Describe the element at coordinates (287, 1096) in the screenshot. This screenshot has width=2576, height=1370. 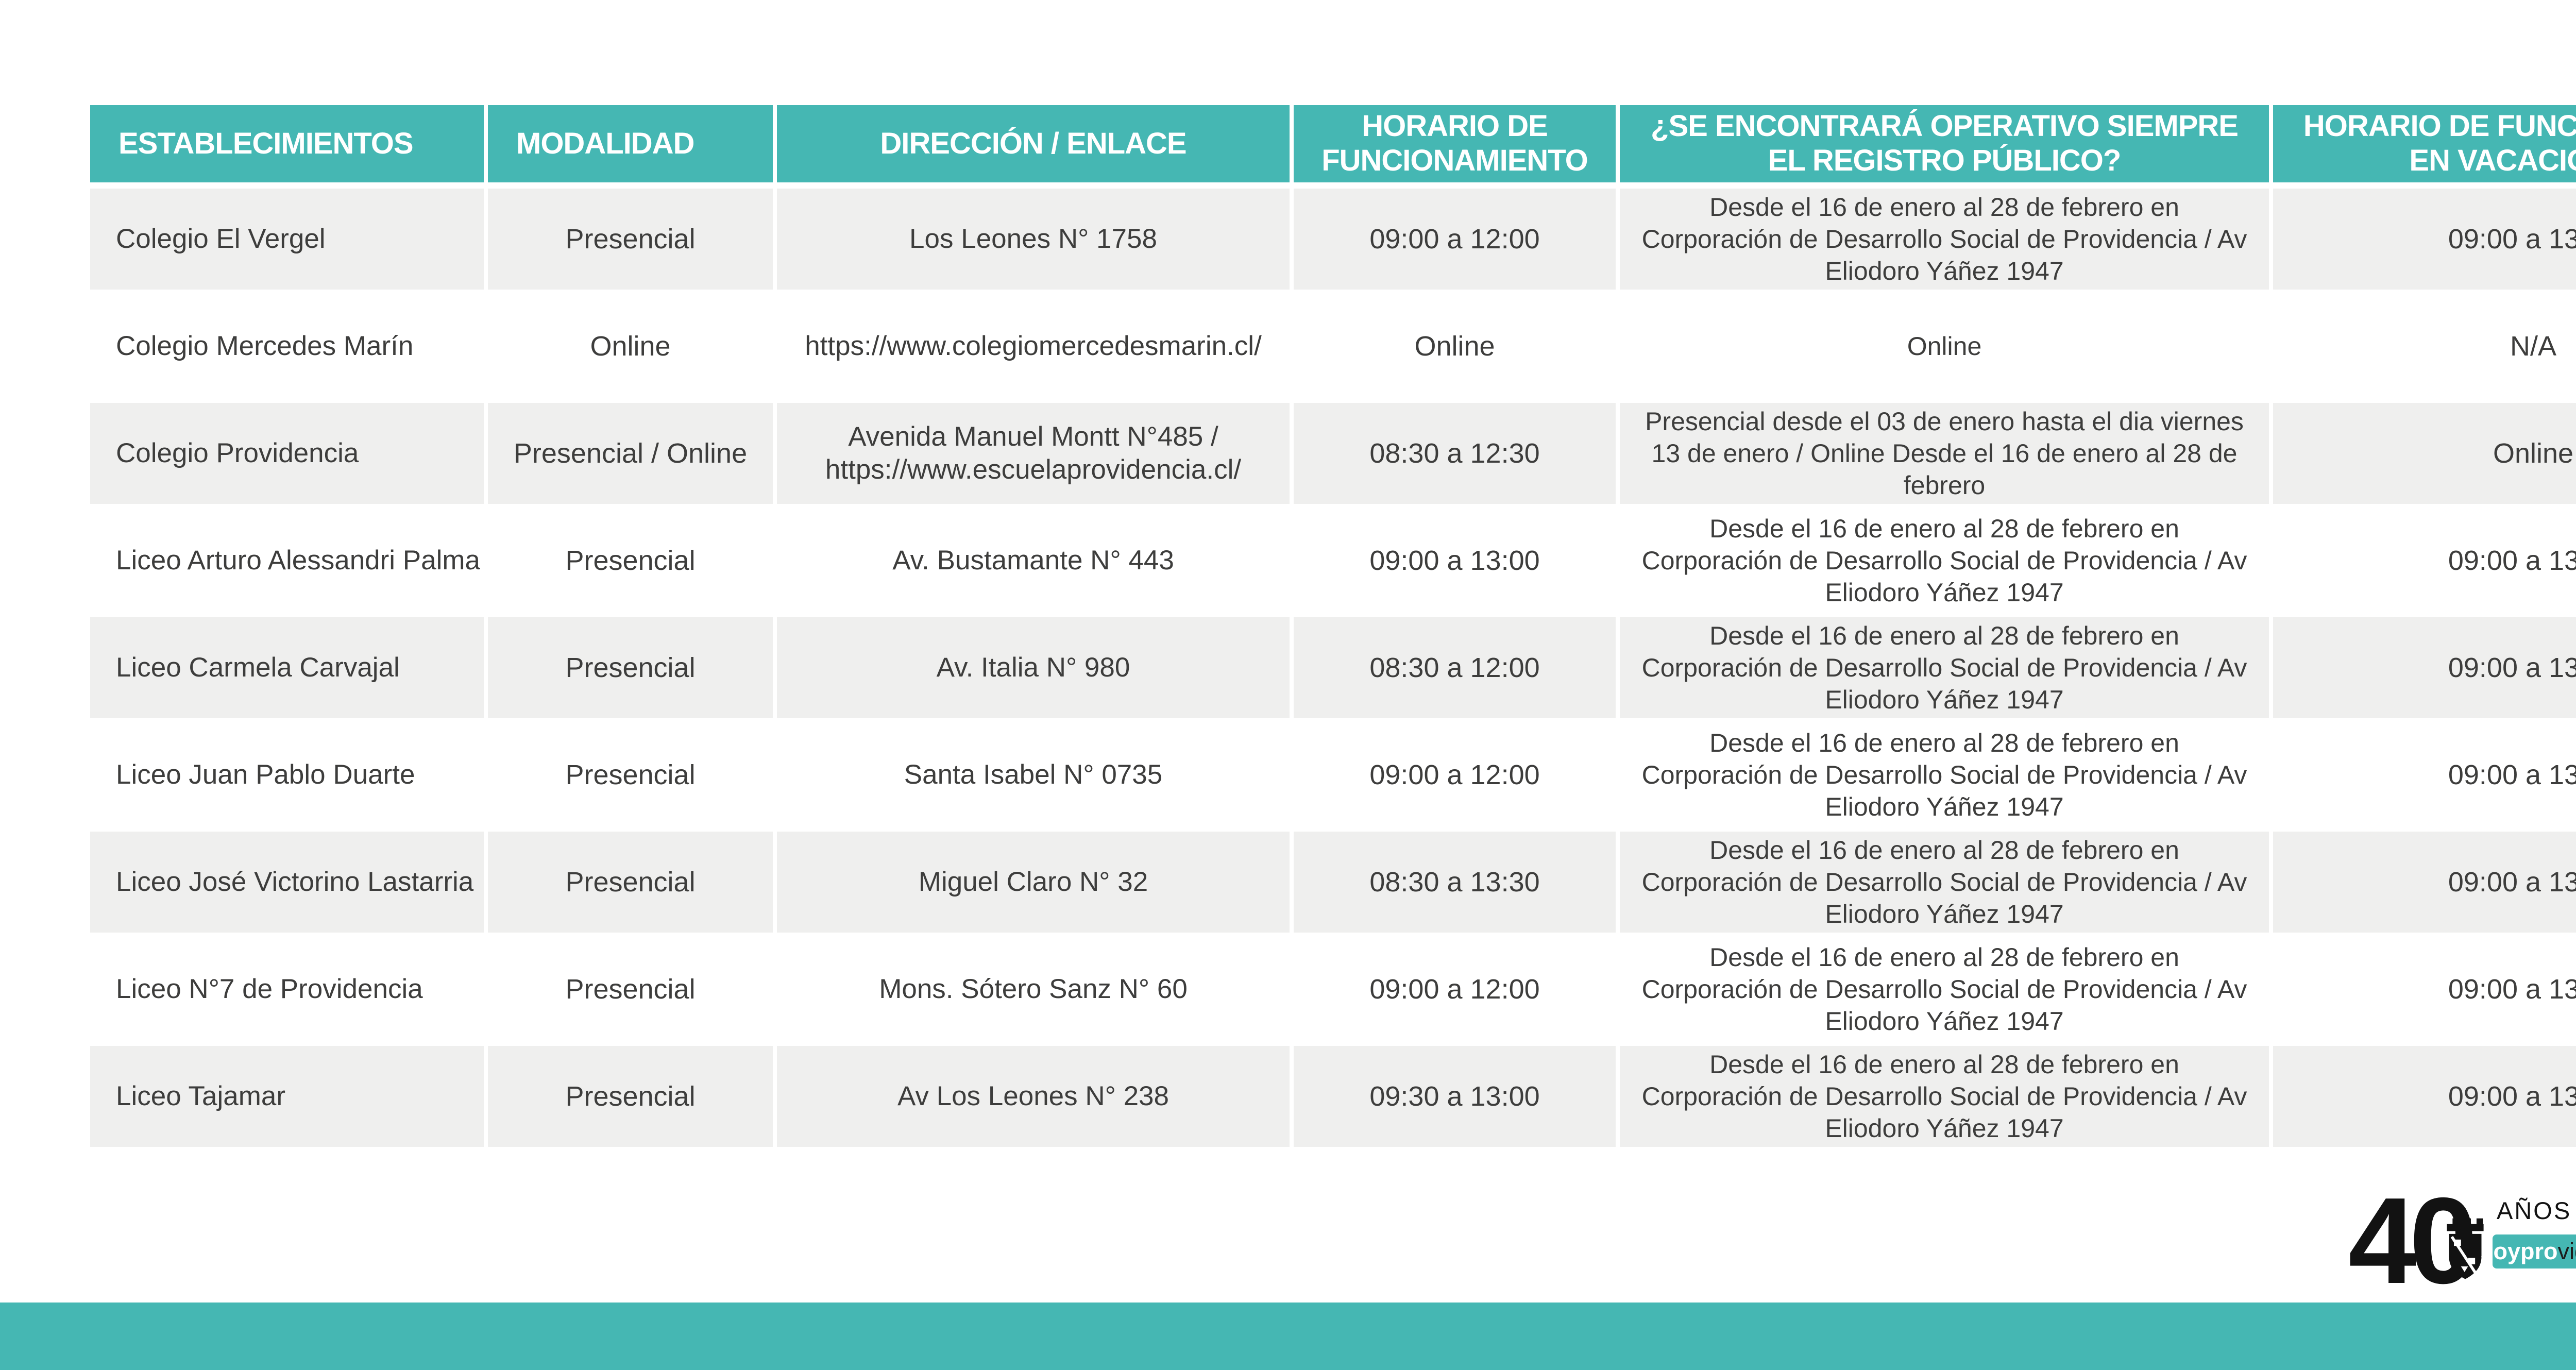
I see `cell-establecimiento: Liceo Tajamar` at that location.